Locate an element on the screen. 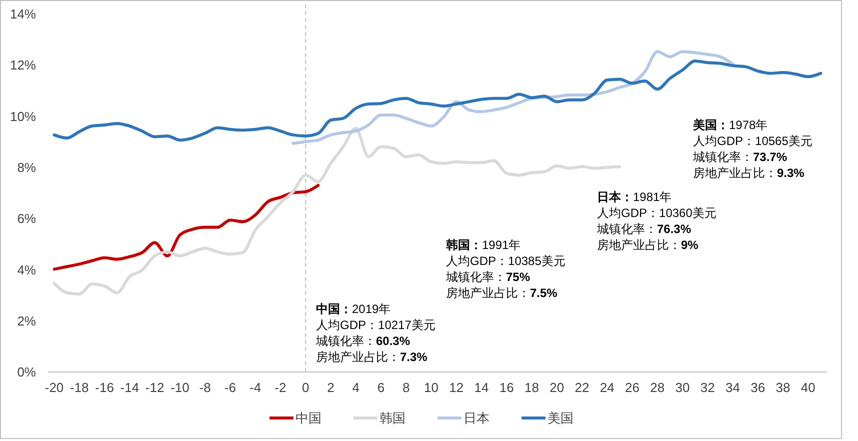  annotation: 城镇化率：76.3% is located at coordinates (644, 229).